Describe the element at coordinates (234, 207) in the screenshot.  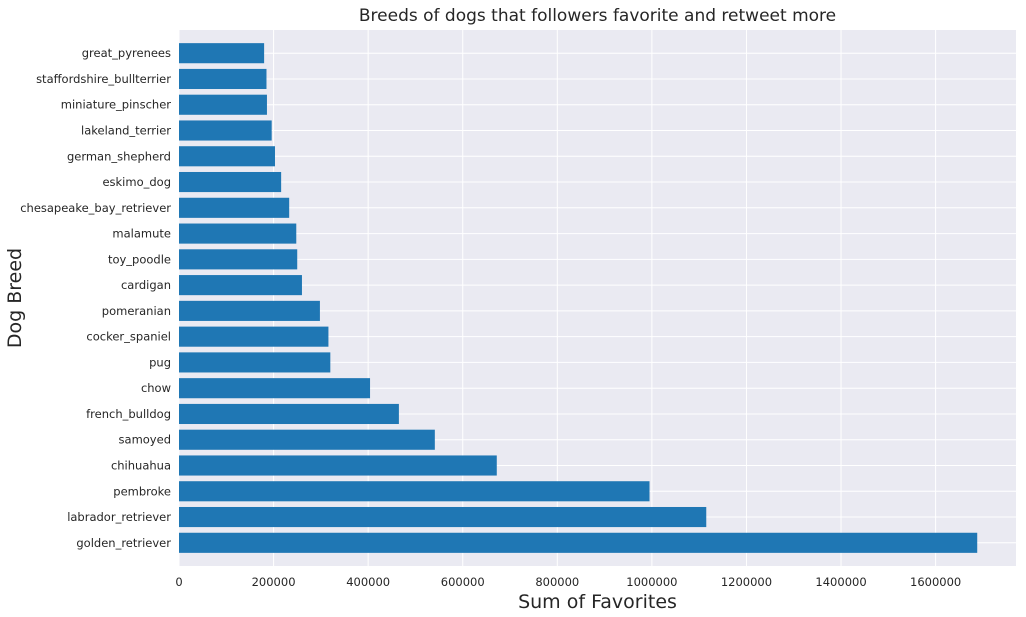
I see `bar-chesapeake_bay_retriever` at that location.